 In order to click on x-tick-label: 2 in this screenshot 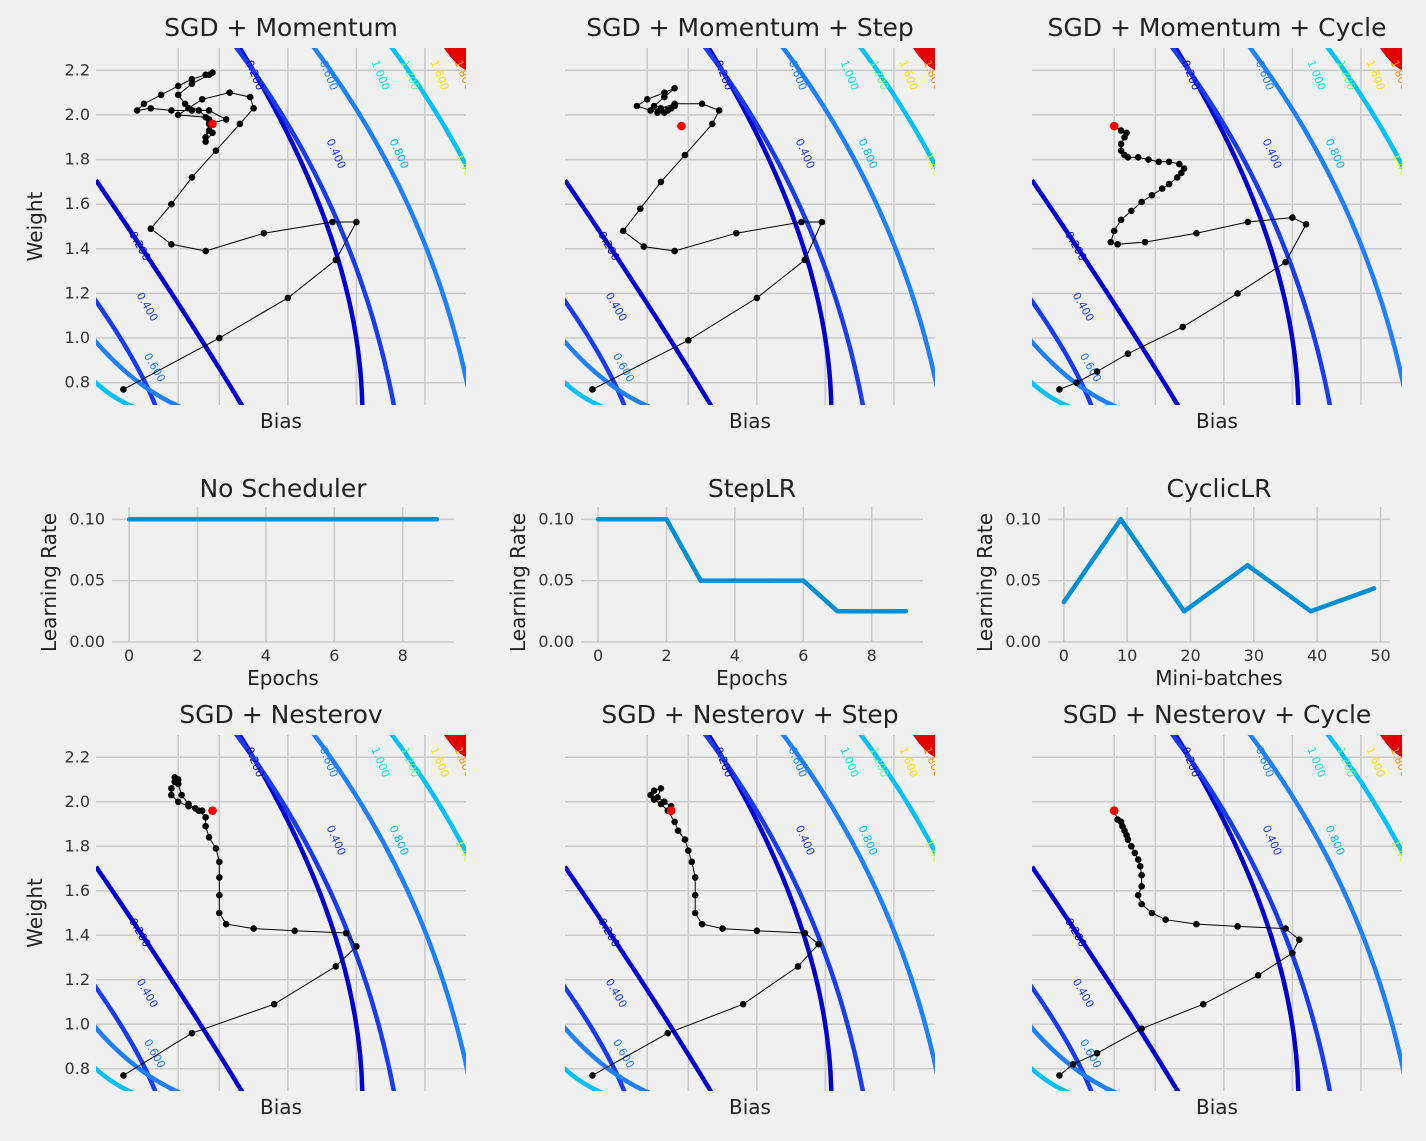, I will do `click(666, 655)`.